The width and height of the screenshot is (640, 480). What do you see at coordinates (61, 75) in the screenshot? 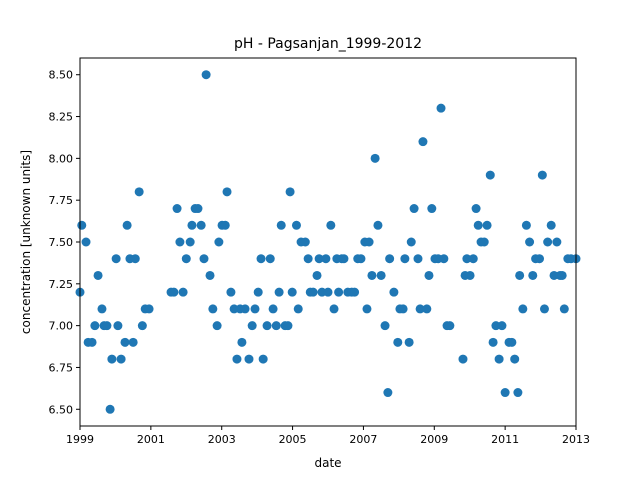
I see `y-tick-label: 8.50` at bounding box center [61, 75].